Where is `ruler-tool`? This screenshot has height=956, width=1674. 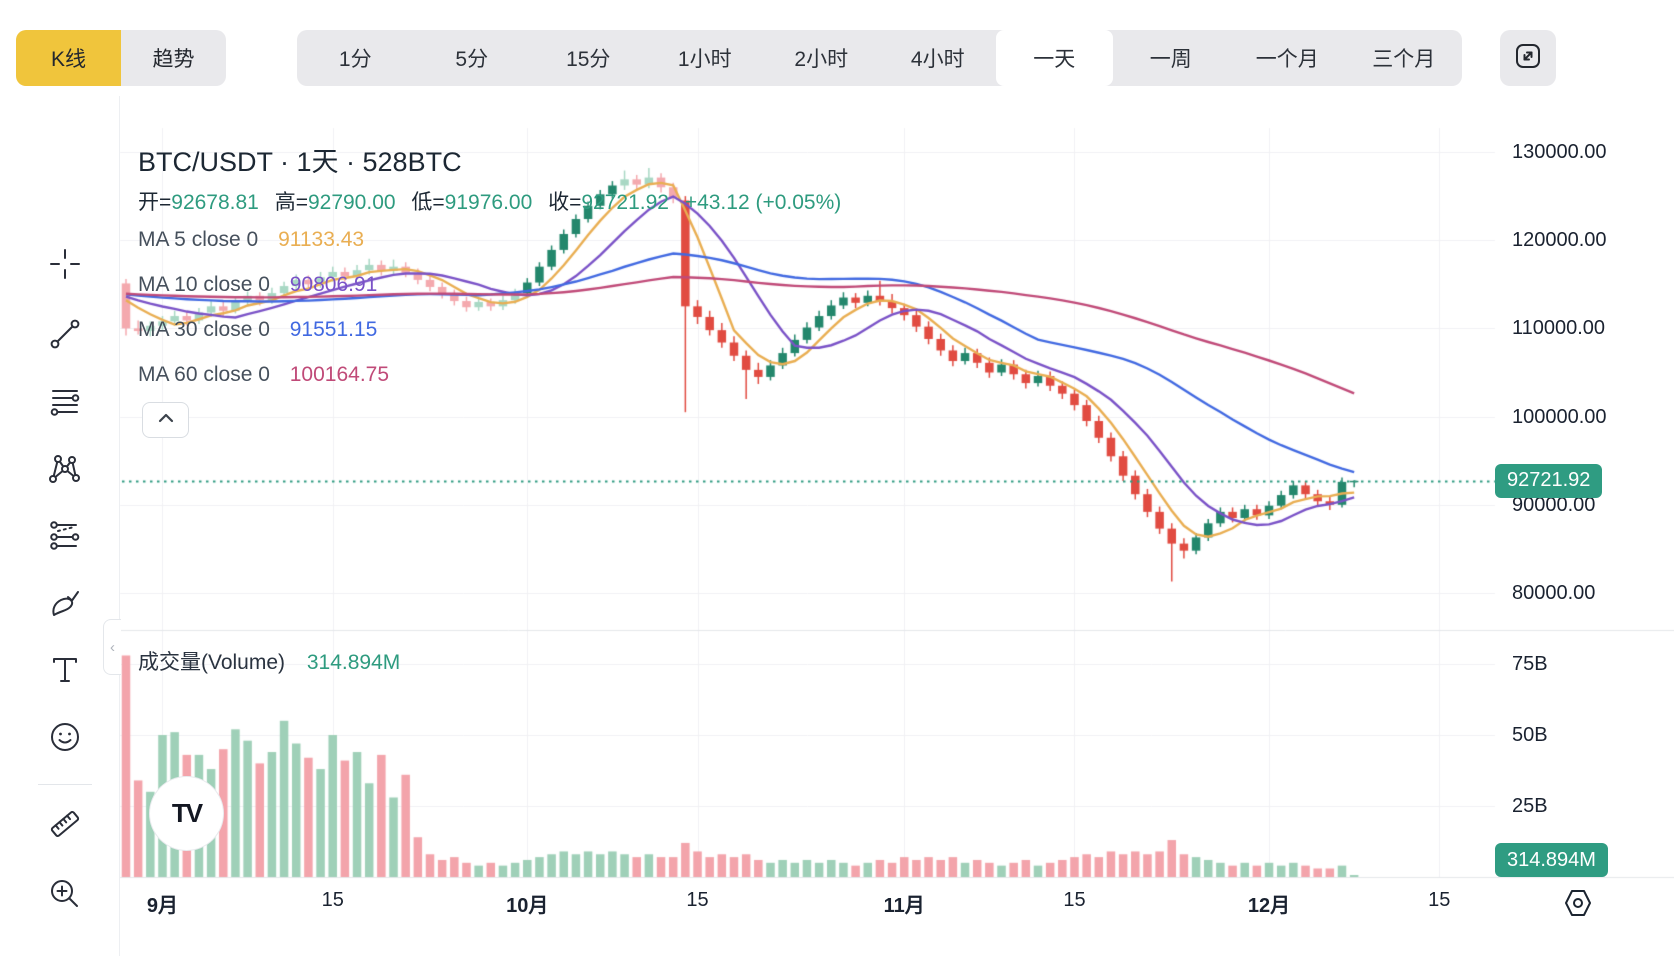 ruler-tool is located at coordinates (65, 826).